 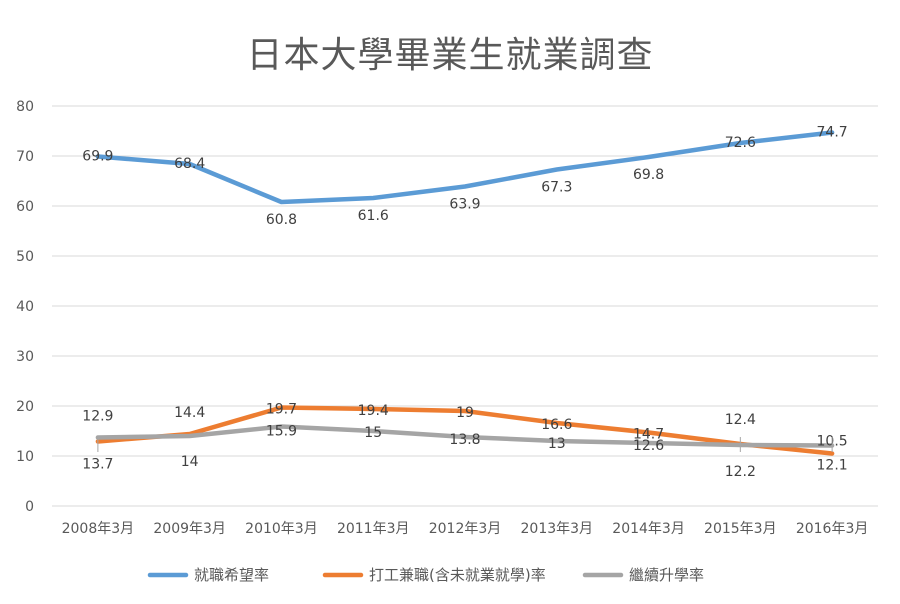 I want to click on chart-title: 日本大學畢業生就業調查, so click(x=450, y=55).